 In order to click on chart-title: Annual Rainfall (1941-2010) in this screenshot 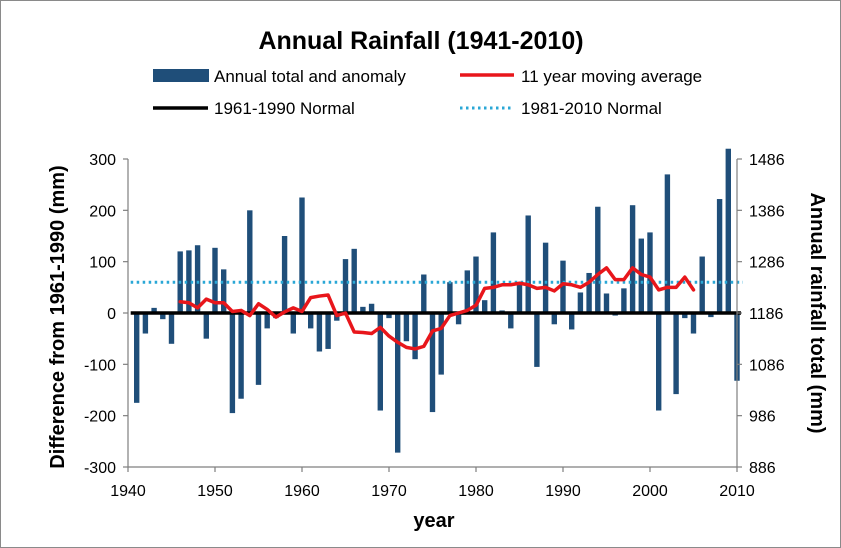, I will do `click(420, 41)`.